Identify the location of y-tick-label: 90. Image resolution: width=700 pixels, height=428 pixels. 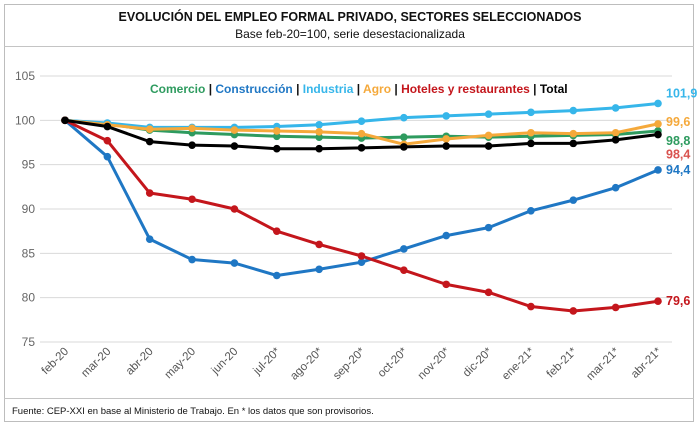
(29, 209).